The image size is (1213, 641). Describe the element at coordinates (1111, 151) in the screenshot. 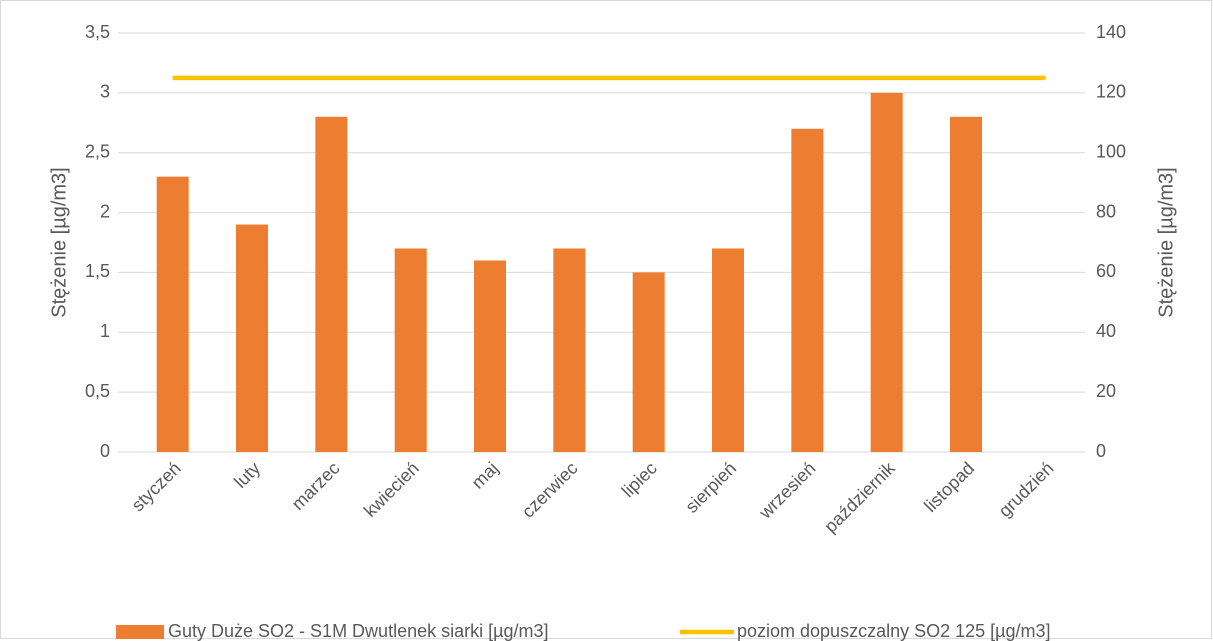

I see `y2-tick-label: 100` at that location.